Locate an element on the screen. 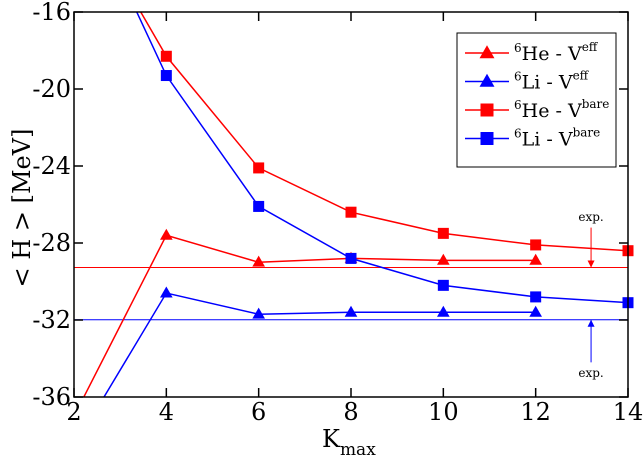 Image resolution: width=644 pixels, height=463 pixels. legend-label-2: 6Li - Veff is located at coordinates (552, 81).